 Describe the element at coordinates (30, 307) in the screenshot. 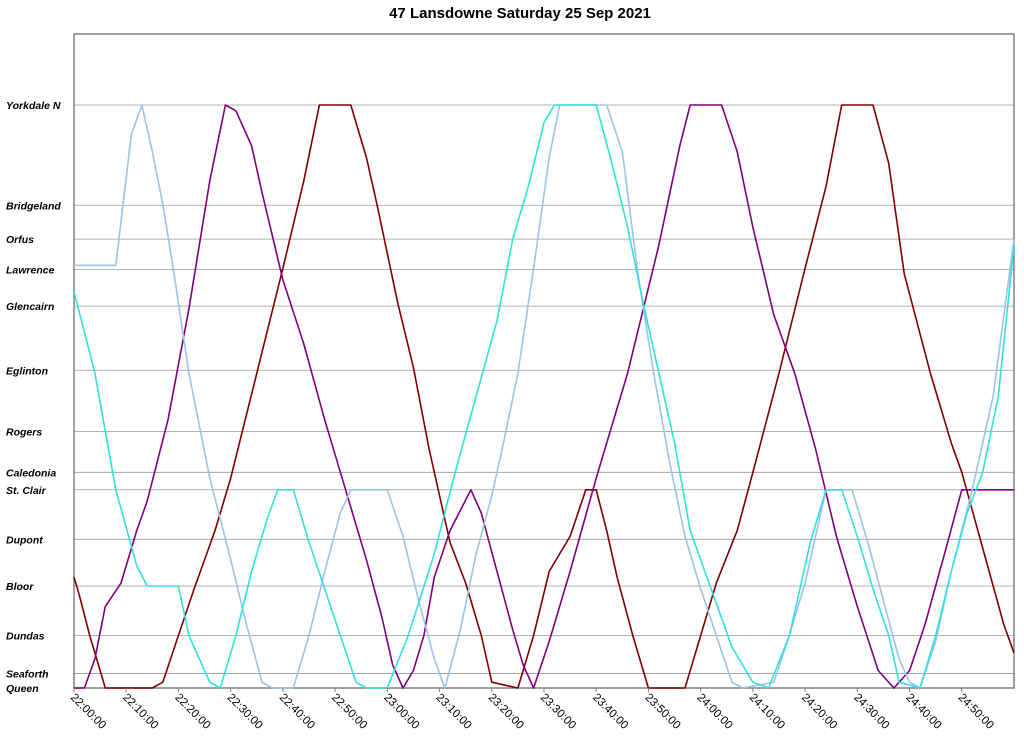

I see `y-tick-label: Glencairn` at that location.